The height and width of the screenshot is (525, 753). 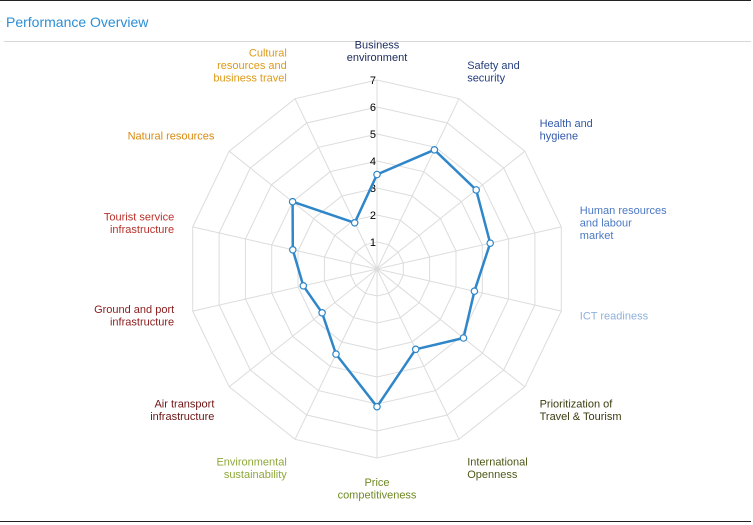 I want to click on axis-label-line: Safety and, so click(x=493, y=66).